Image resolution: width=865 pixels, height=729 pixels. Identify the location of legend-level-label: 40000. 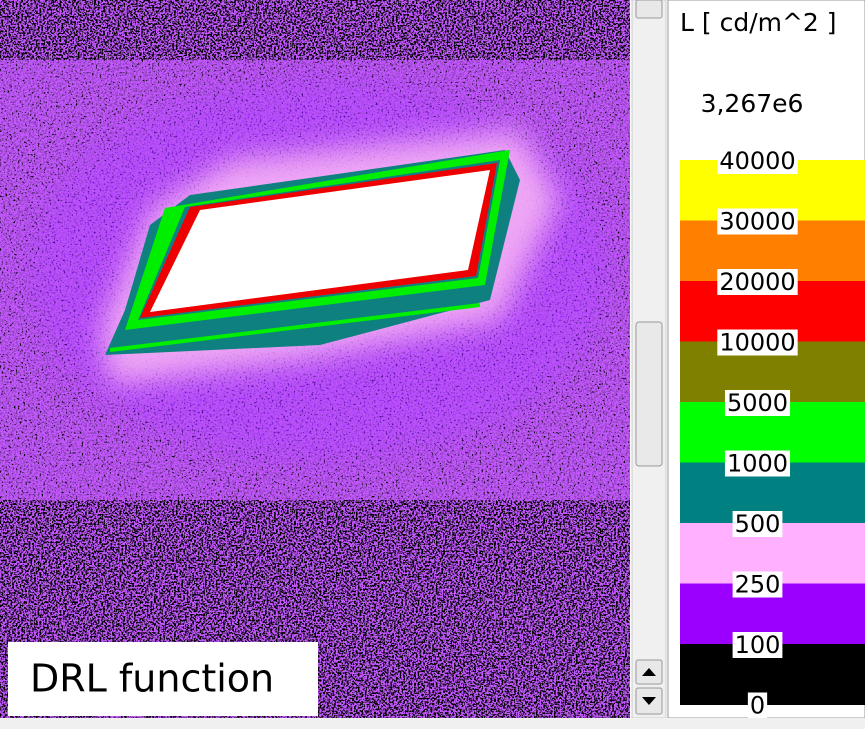
(757, 161).